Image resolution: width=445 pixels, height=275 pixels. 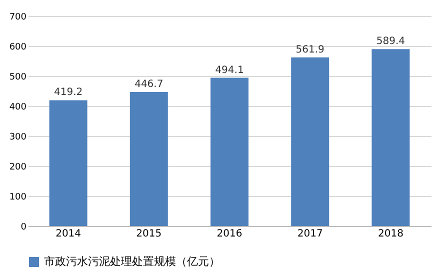 What do you see at coordinates (310, 234) in the screenshot?
I see `x-tick-label: 2017` at bounding box center [310, 234].